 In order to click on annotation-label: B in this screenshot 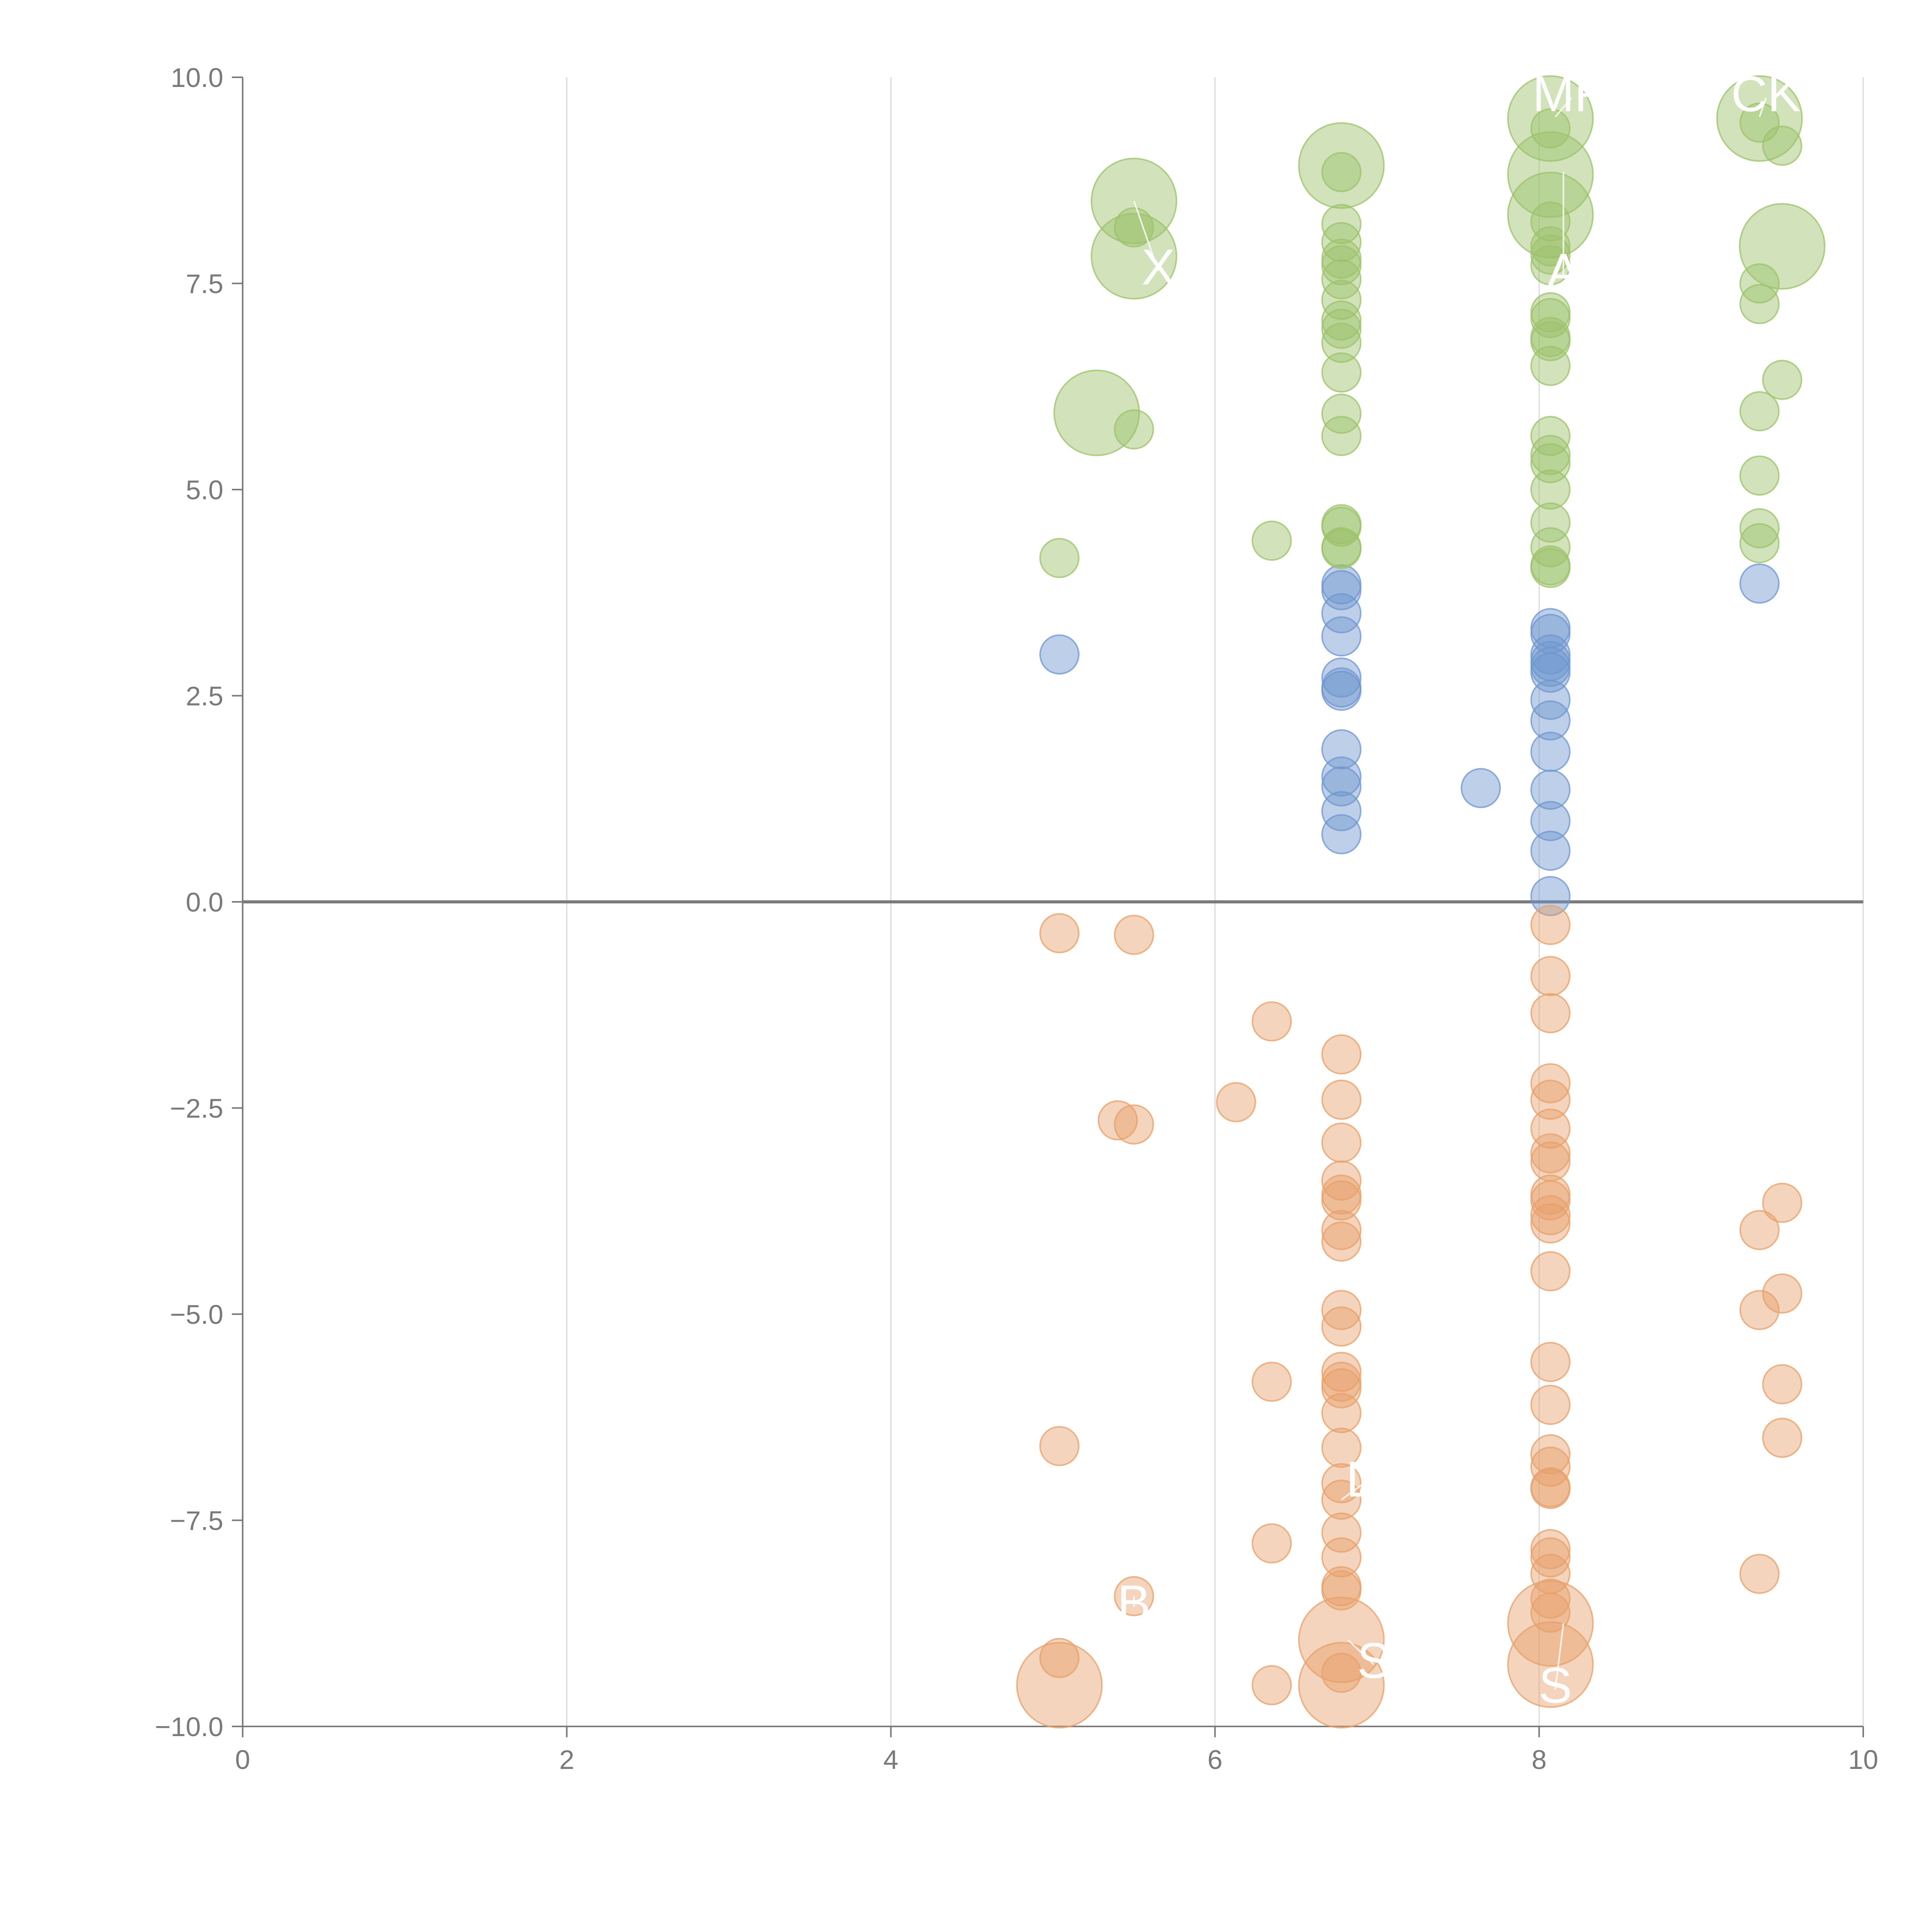, I will do `click(1134, 1603)`.